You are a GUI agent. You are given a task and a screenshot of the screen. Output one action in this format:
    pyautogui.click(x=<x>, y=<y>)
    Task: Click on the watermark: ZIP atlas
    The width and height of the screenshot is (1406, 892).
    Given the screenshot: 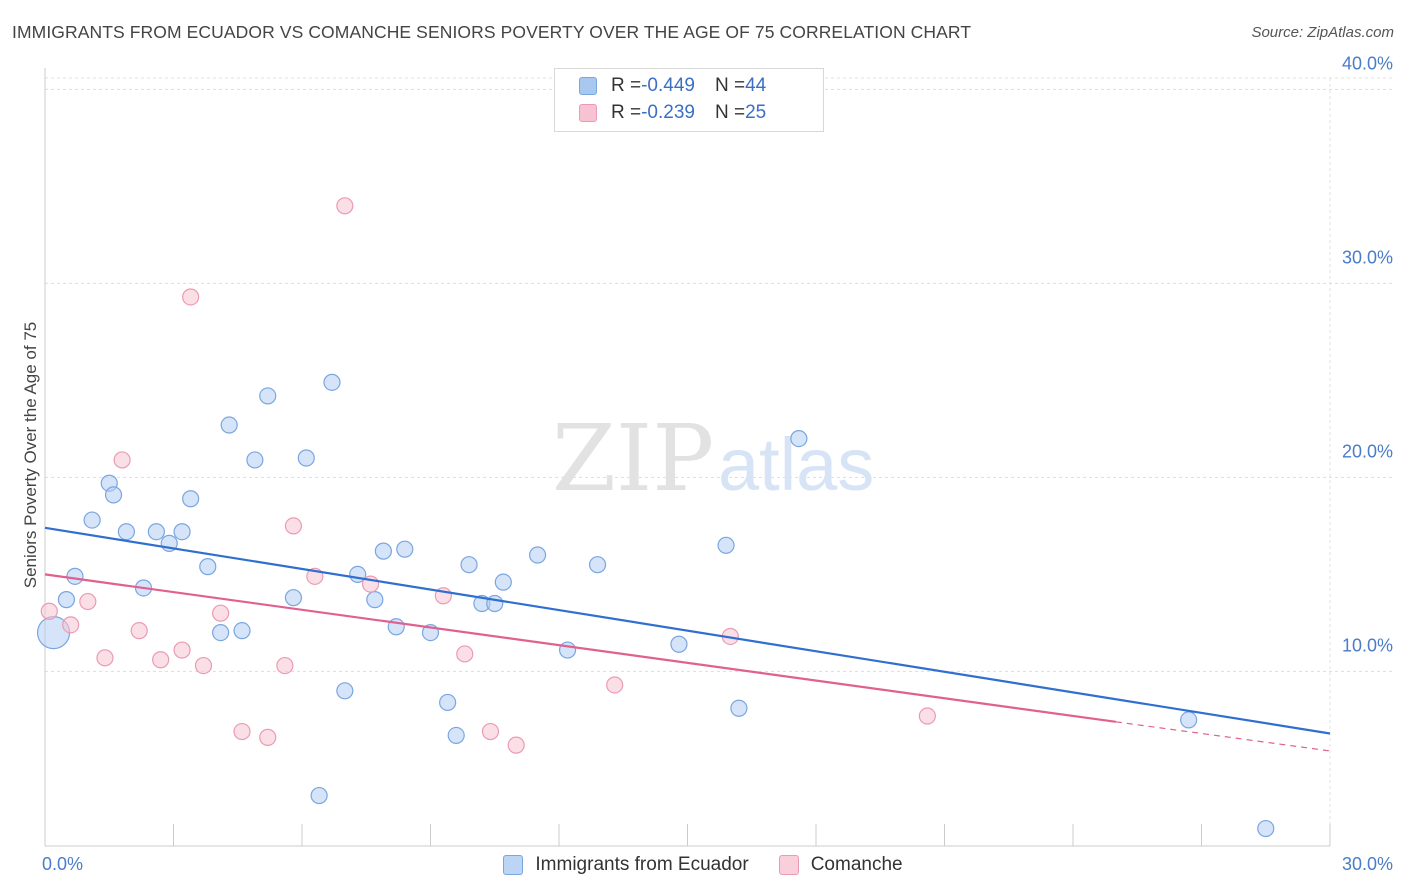 What is the action you would take?
    pyautogui.click(x=713, y=458)
    